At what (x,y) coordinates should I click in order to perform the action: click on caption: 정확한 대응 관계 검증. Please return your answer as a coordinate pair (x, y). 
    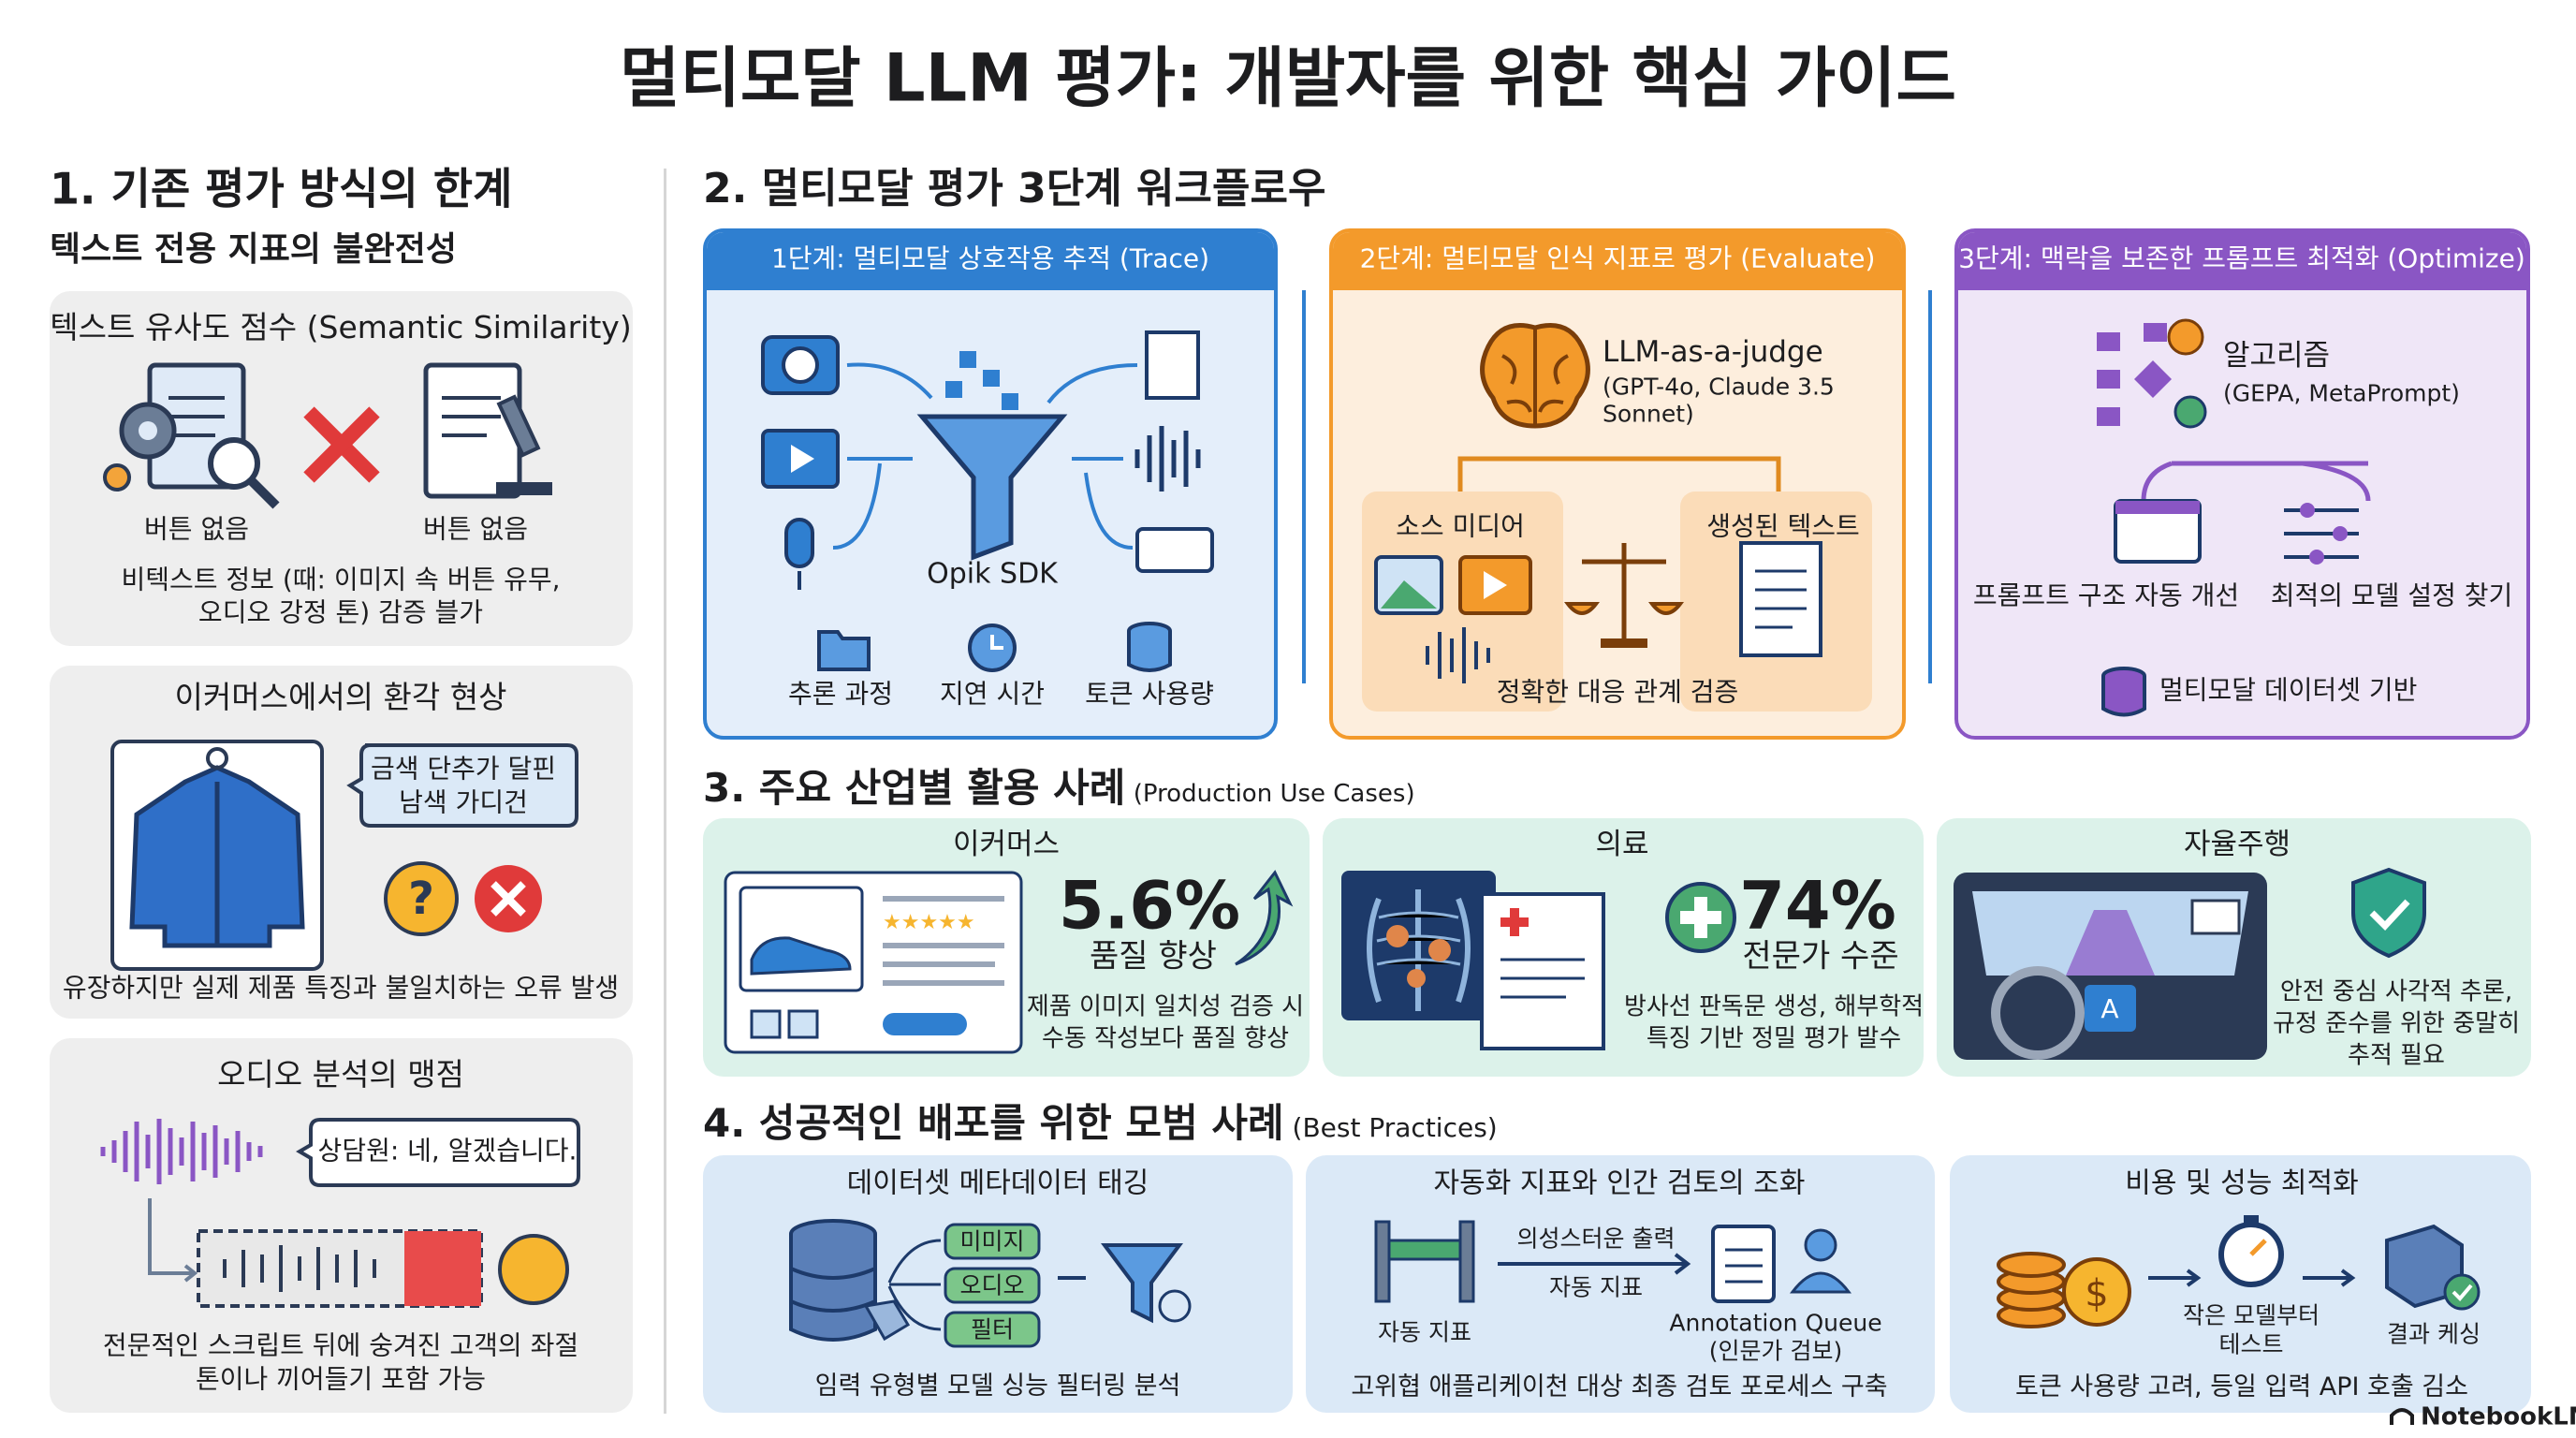
    Looking at the image, I should click on (1617, 692).